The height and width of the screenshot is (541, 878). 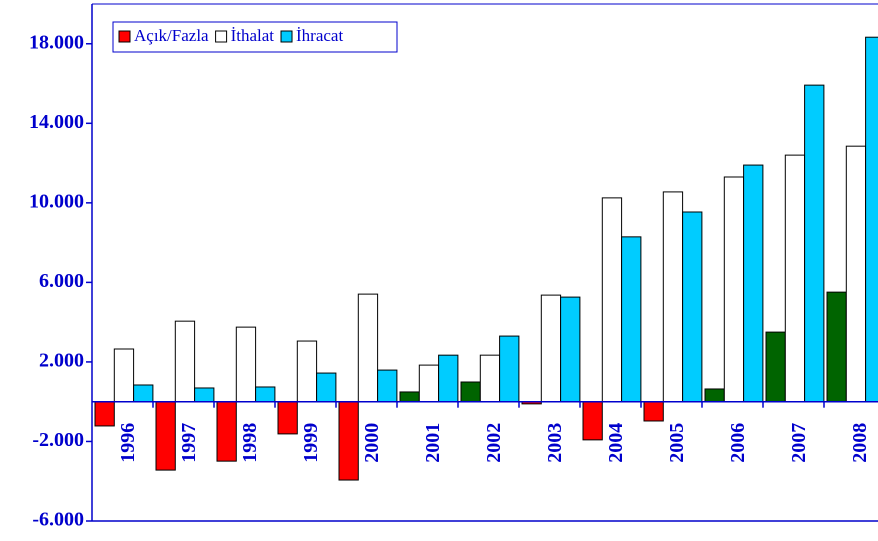 What do you see at coordinates (56, 122) in the screenshot?
I see `y-tick-label: 14.000` at bounding box center [56, 122].